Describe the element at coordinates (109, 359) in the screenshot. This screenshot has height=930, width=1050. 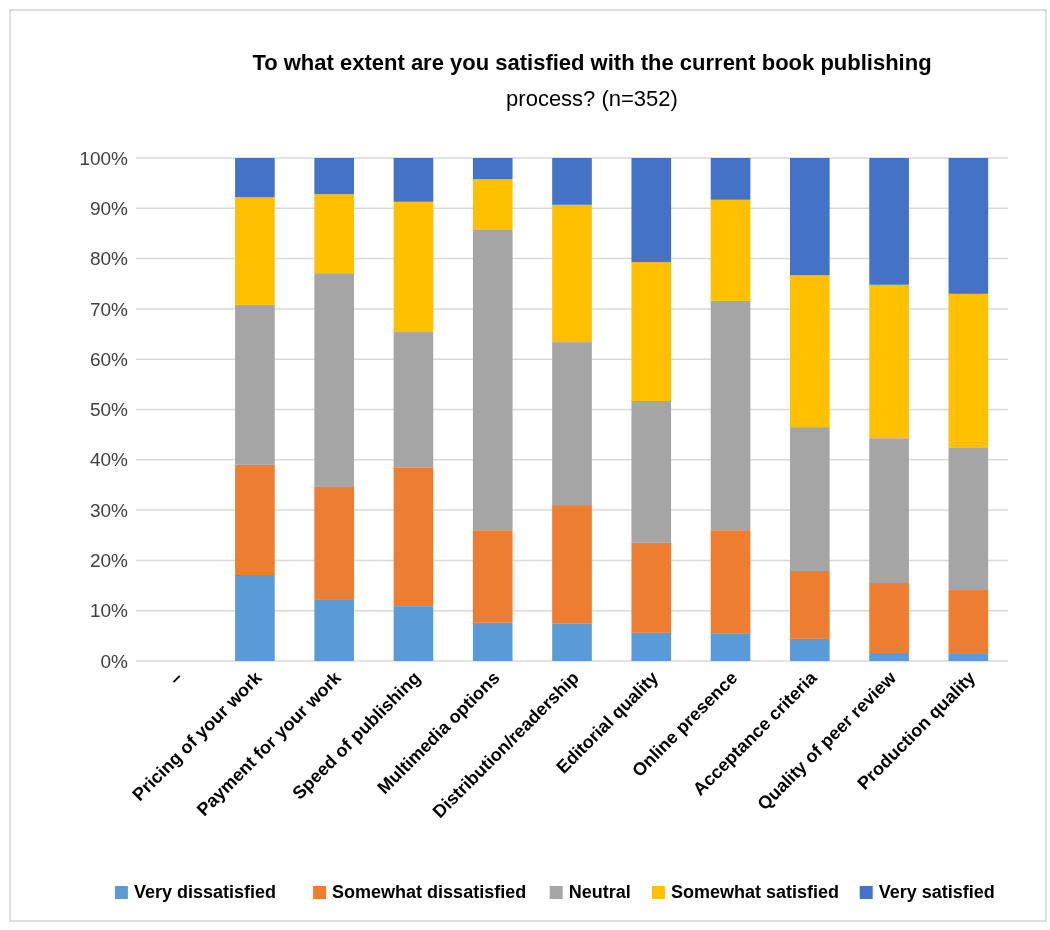
I see `y-tick-label: 60%` at that location.